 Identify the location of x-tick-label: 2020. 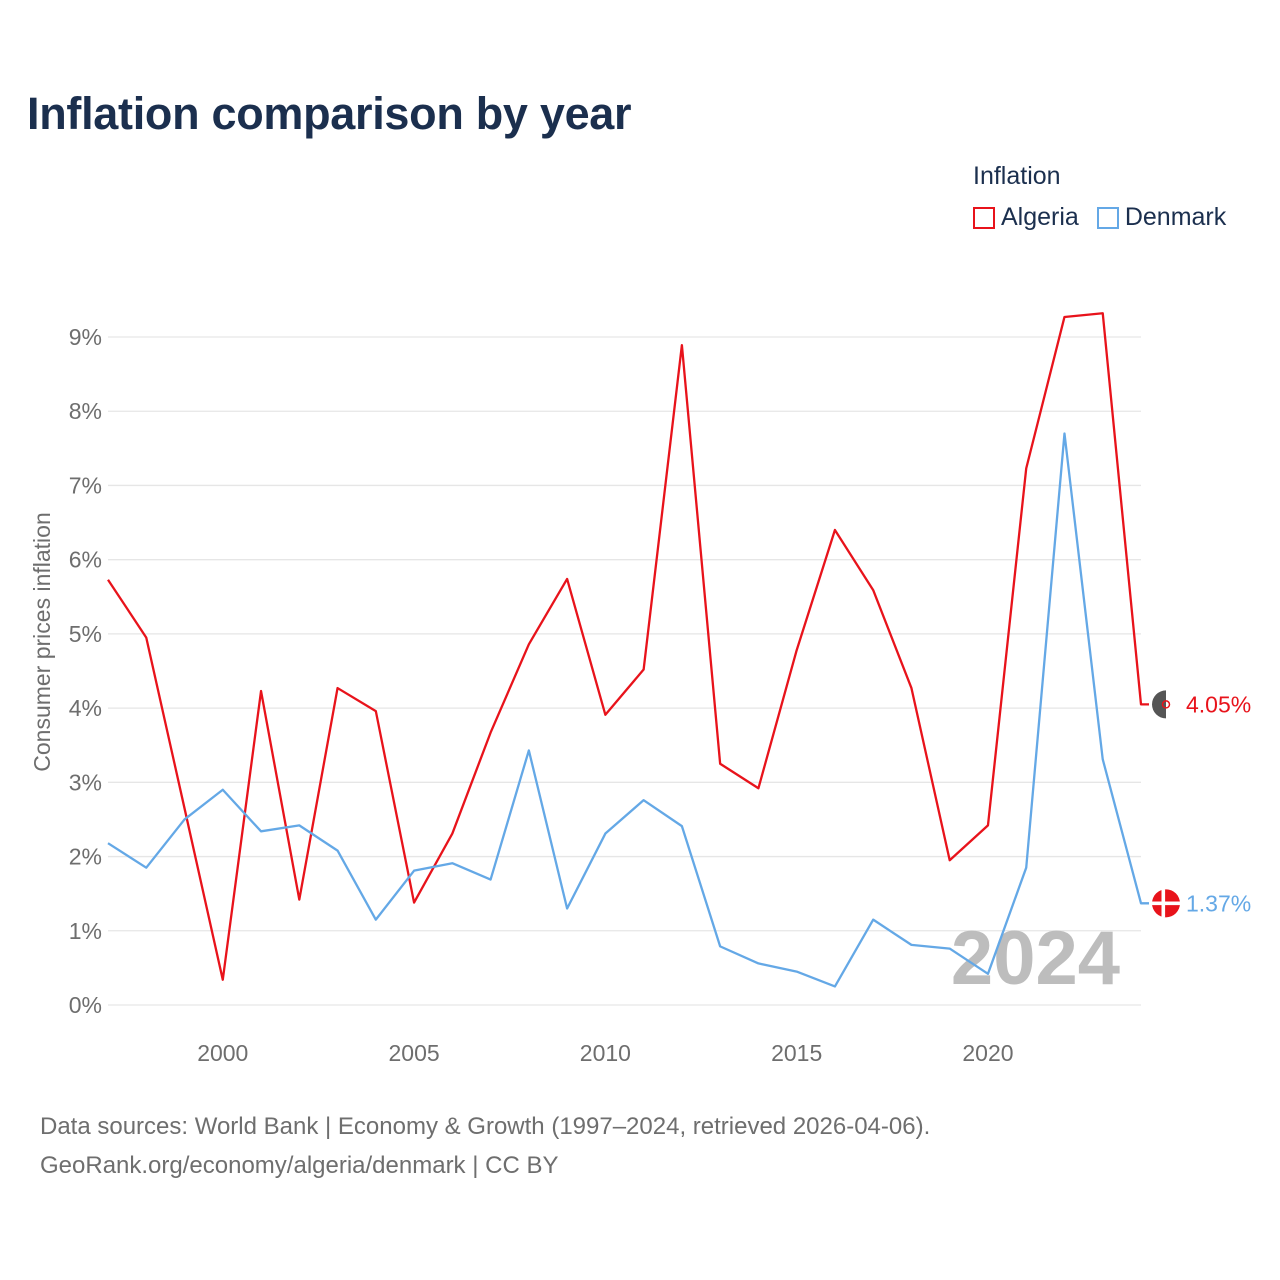
(987, 1053).